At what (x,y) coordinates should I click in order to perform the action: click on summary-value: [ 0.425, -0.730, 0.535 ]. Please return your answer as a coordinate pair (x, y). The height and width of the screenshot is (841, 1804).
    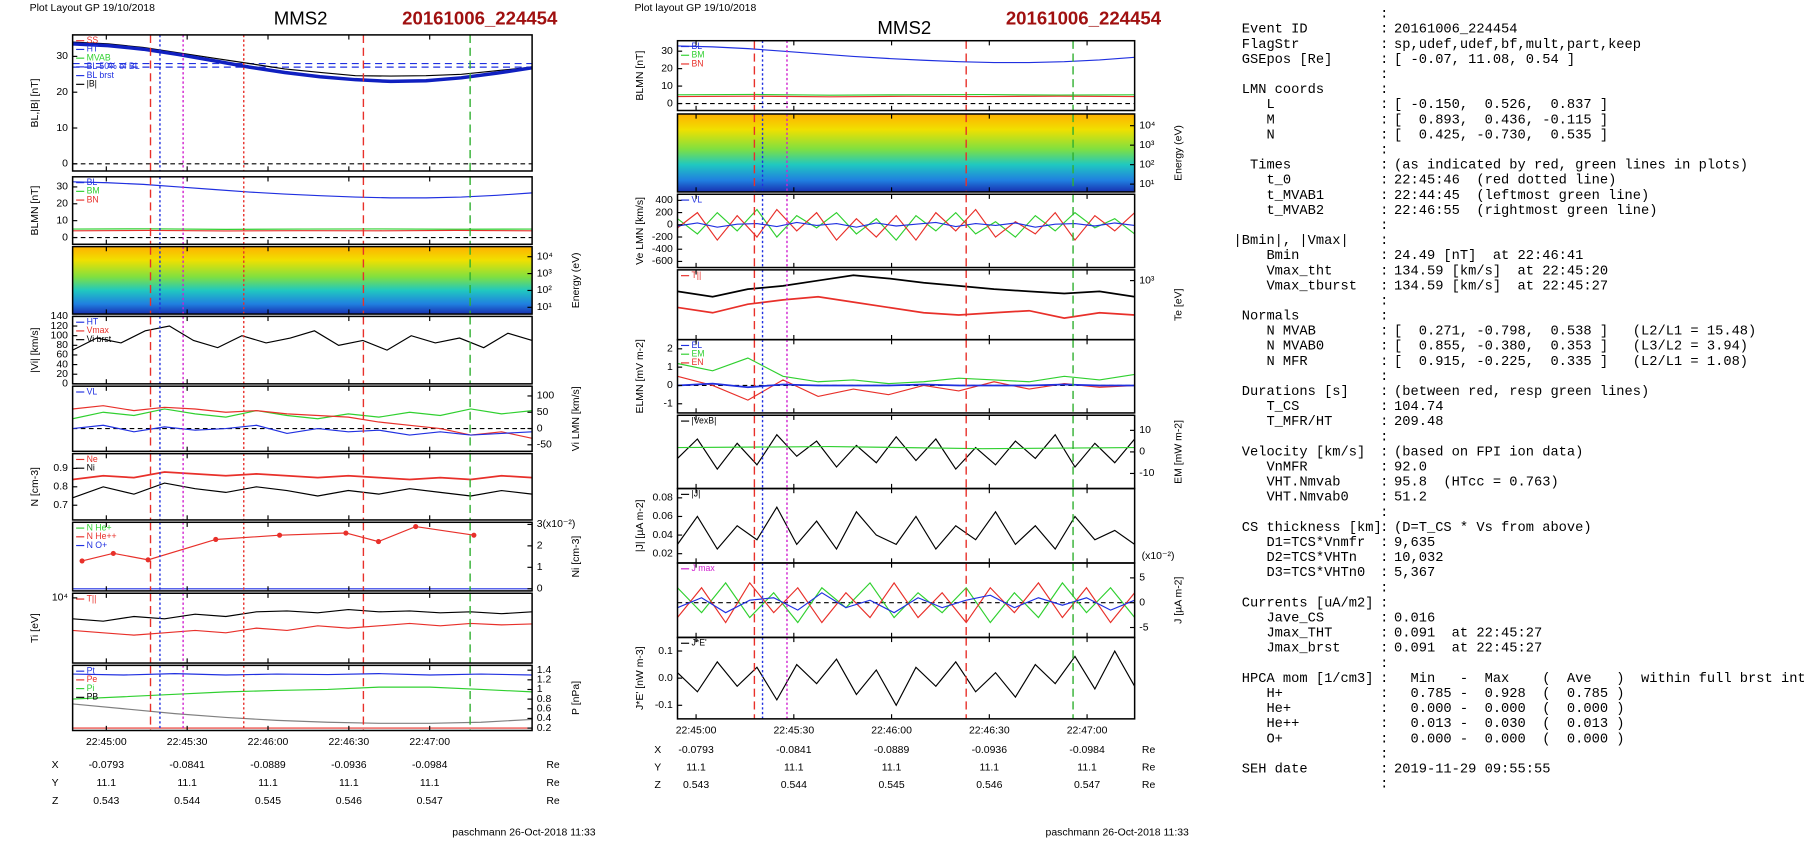
    Looking at the image, I should click on (1501, 135).